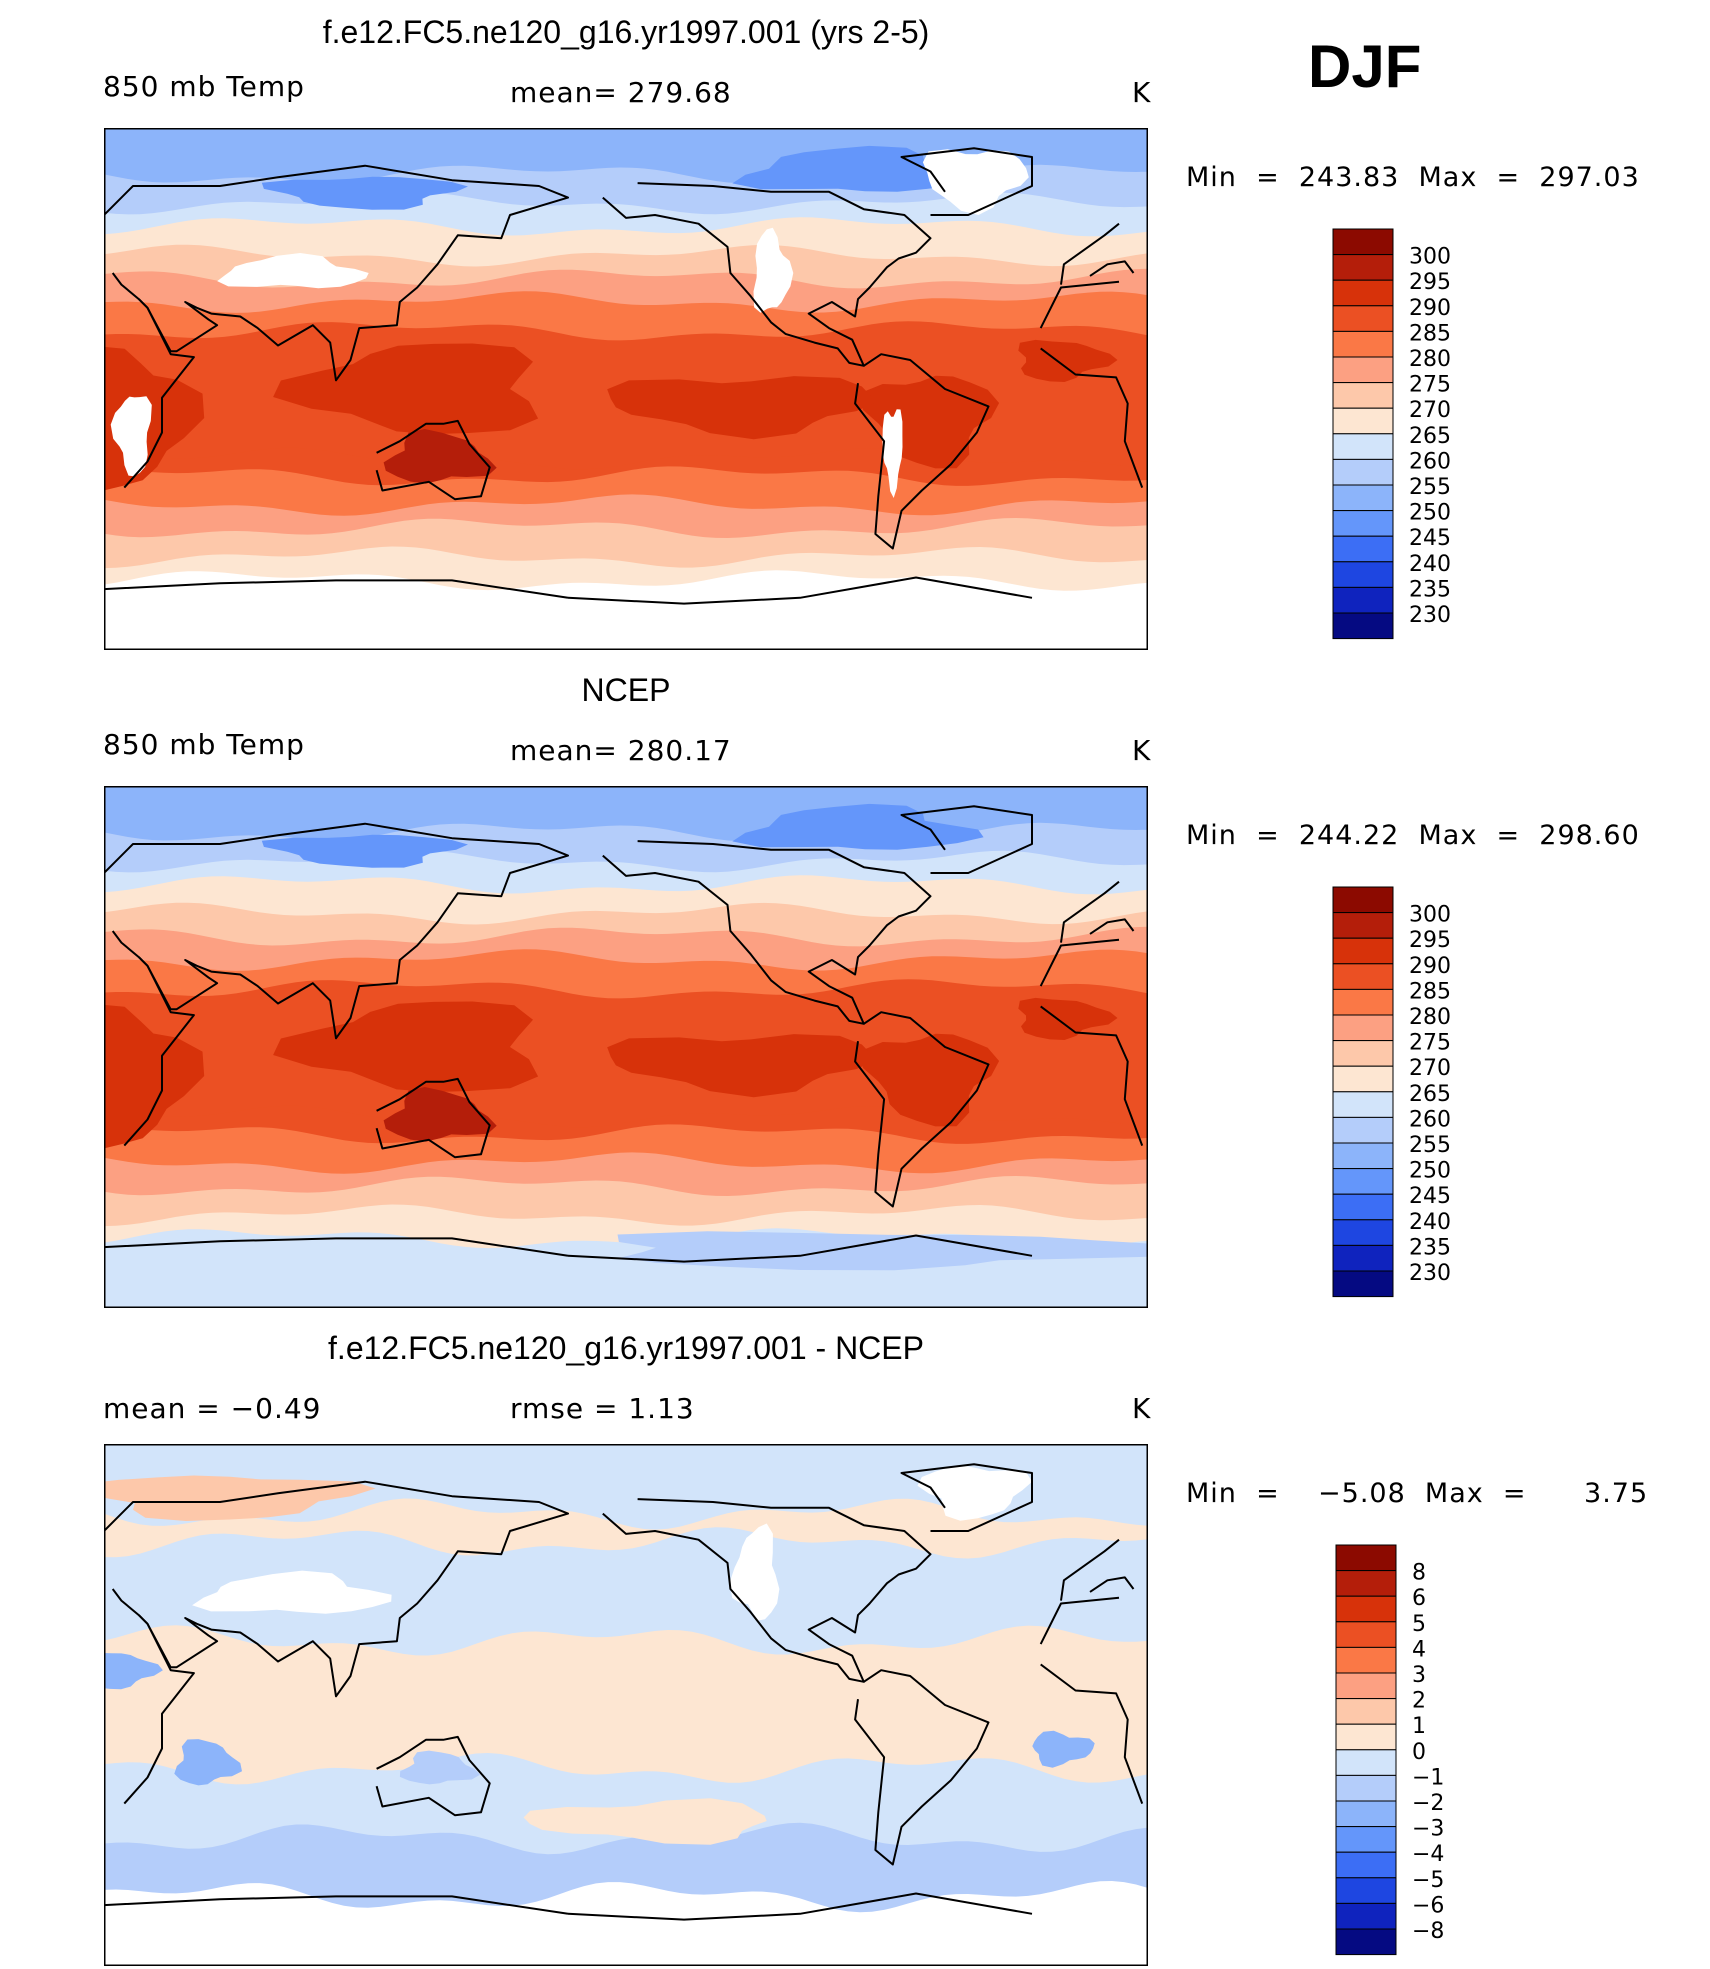 This screenshot has height=1969, width=1710. I want to click on colorbar-tick-label: −2, so click(1428, 1803).